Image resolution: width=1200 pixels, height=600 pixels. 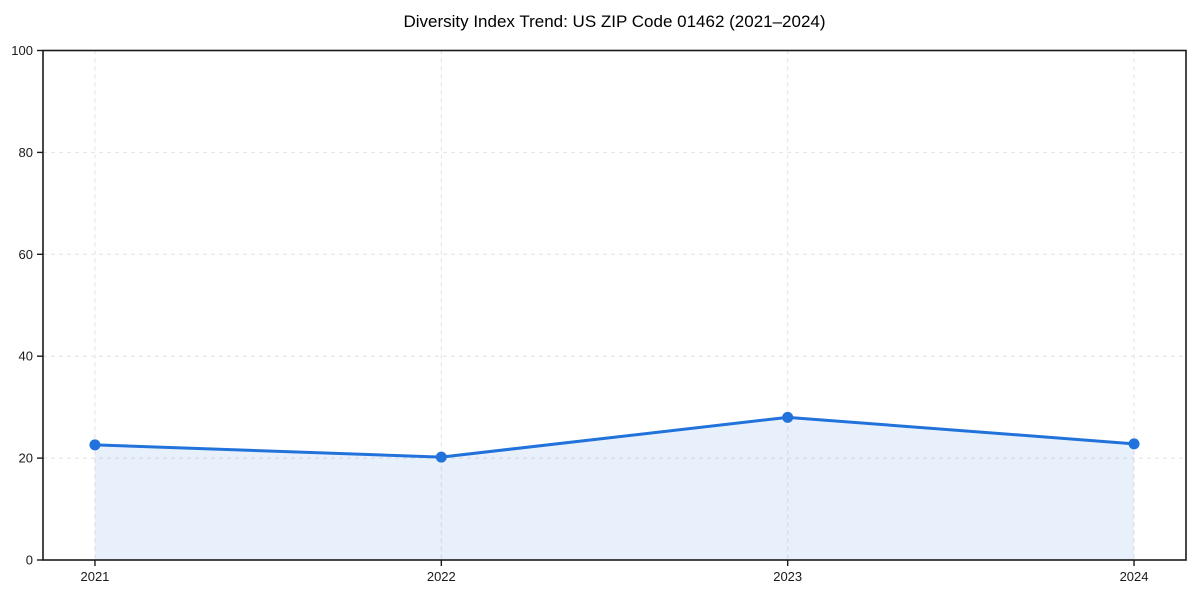 What do you see at coordinates (26, 152) in the screenshot?
I see `y-axis-tick-label: 80` at bounding box center [26, 152].